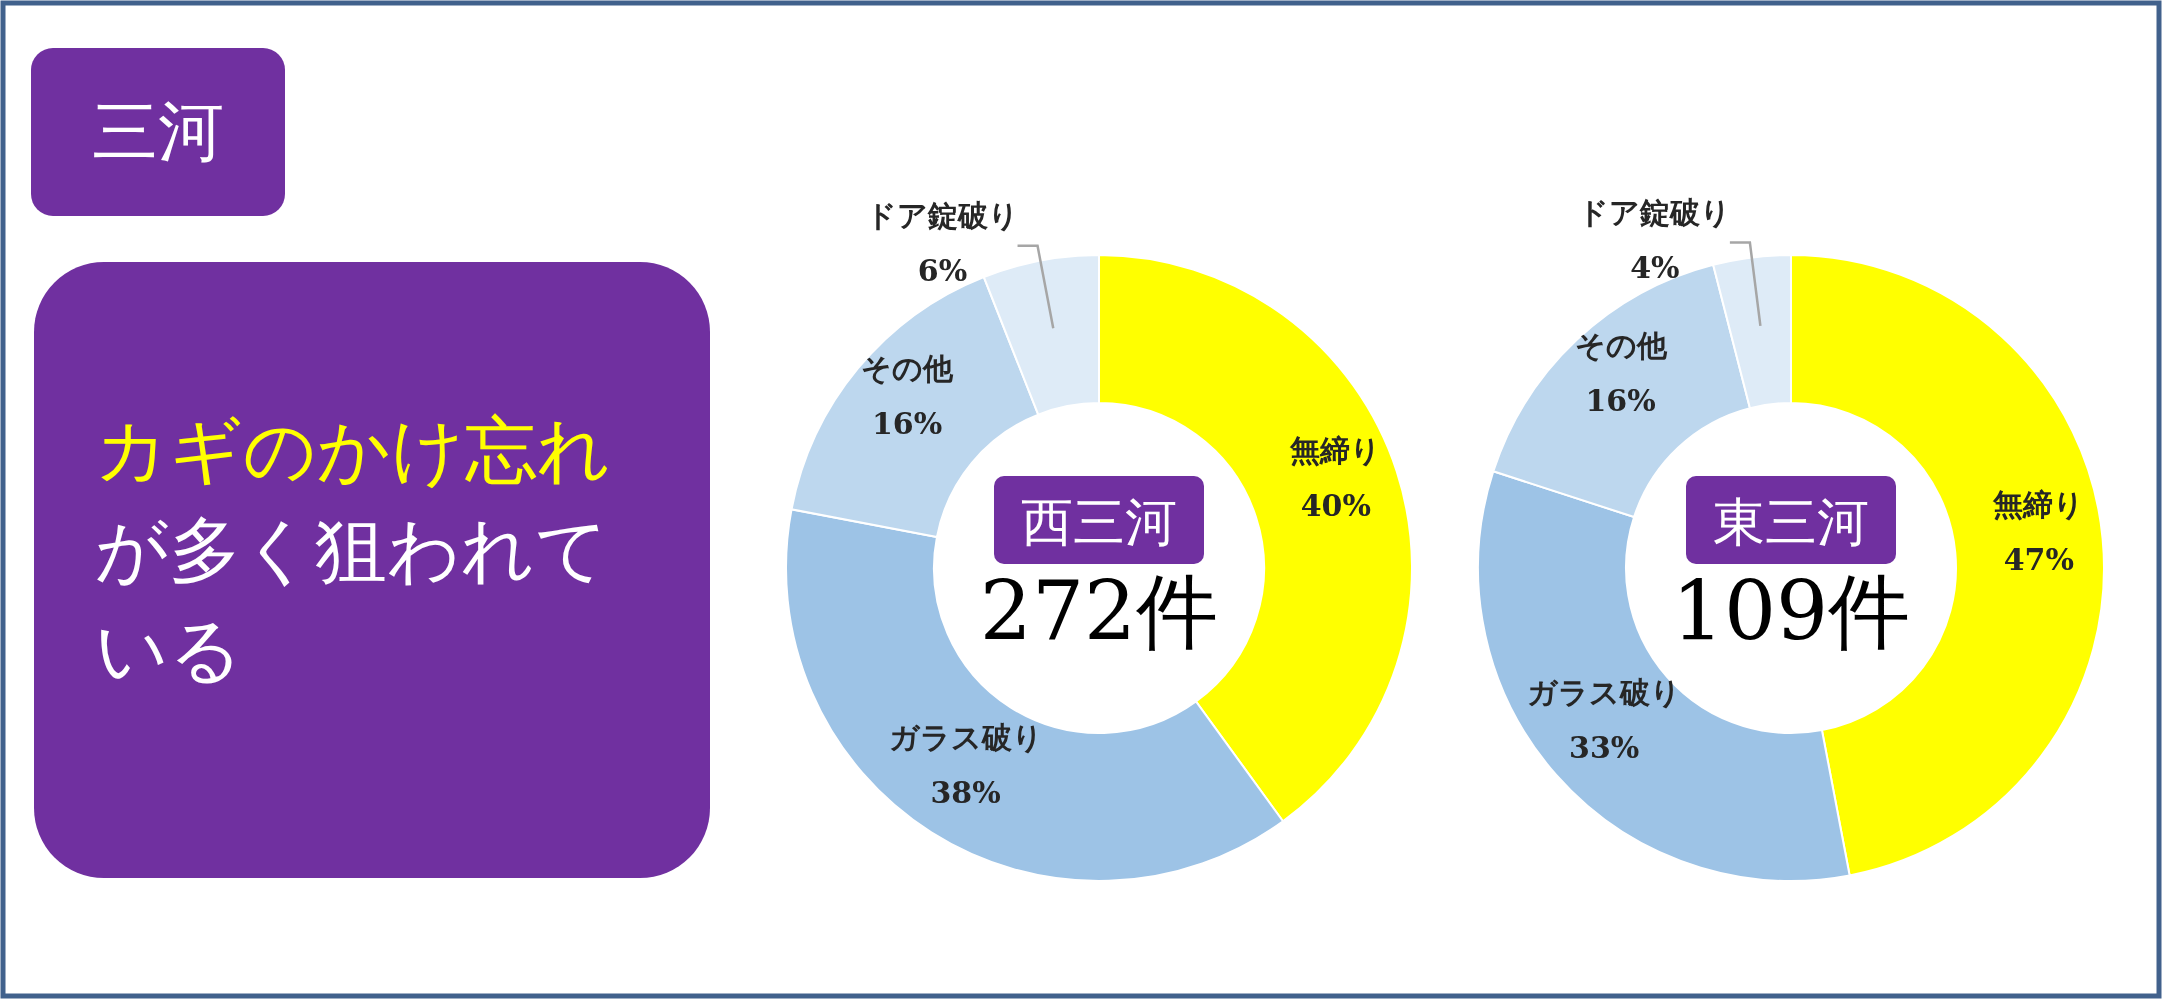  I want to click on text: 東三河, so click(1791, 522).